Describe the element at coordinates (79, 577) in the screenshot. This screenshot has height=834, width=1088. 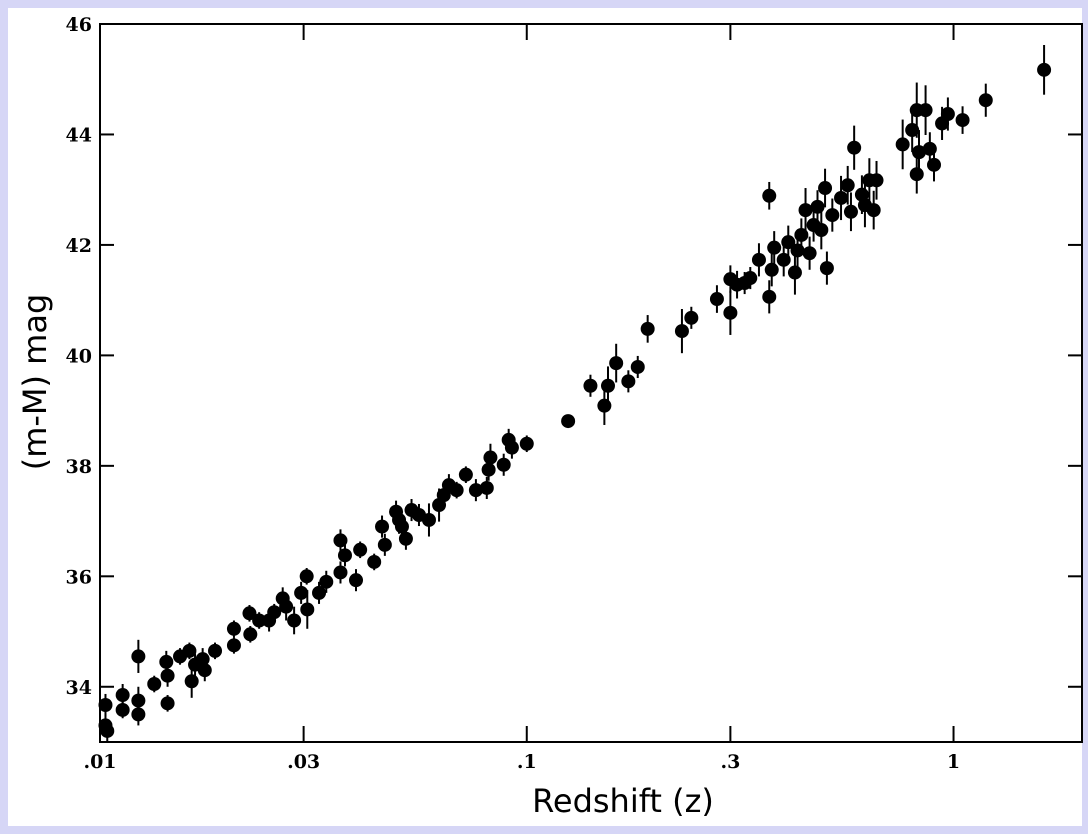
I see `y-tick-label: 36` at that location.